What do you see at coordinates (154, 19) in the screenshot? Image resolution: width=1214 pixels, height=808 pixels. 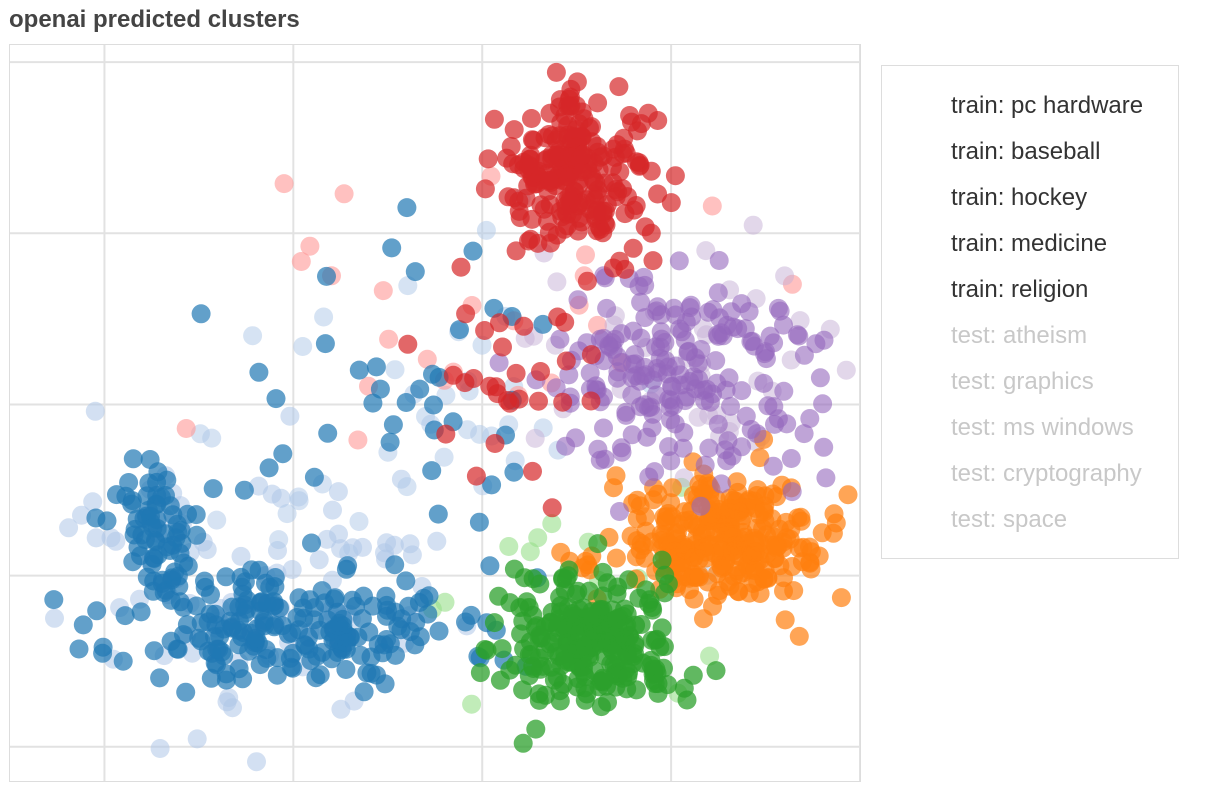 I see `chart-title: openai predicted clusters` at bounding box center [154, 19].